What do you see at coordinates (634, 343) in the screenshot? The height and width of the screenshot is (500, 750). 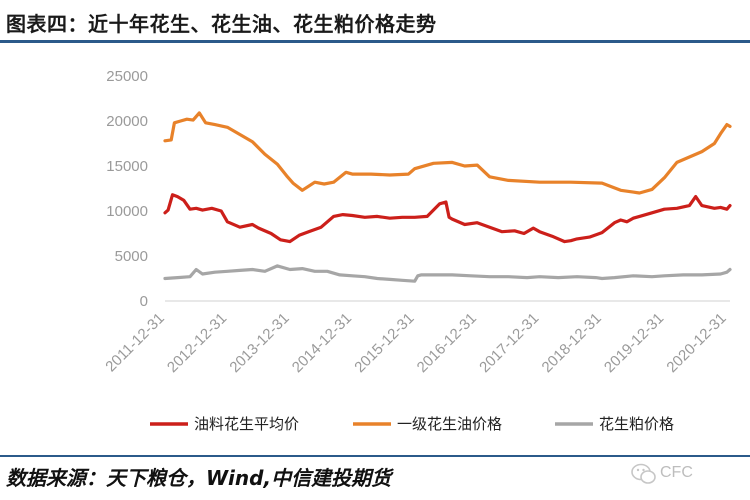 I see `x-tick-label: 2019-12-31` at bounding box center [634, 343].